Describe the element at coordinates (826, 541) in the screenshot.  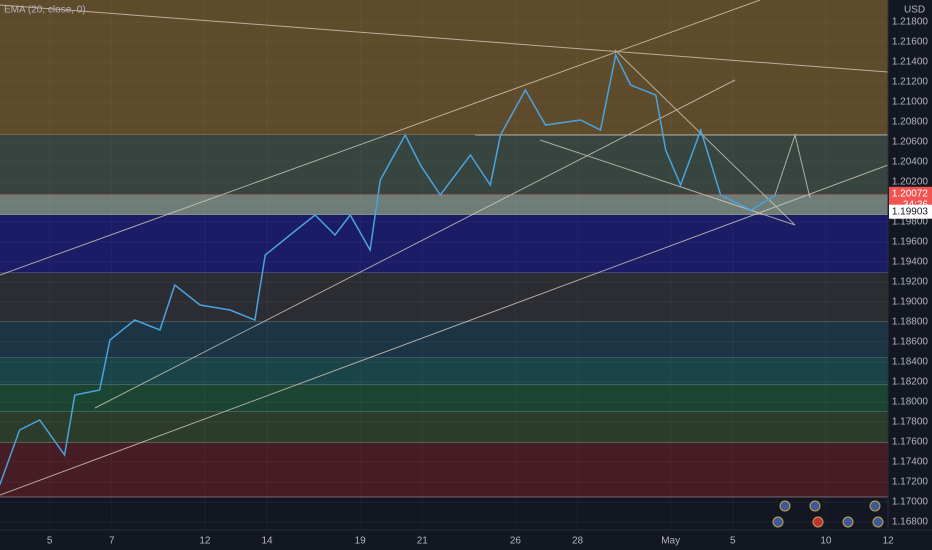
I see `x-tick-label: 10` at that location.